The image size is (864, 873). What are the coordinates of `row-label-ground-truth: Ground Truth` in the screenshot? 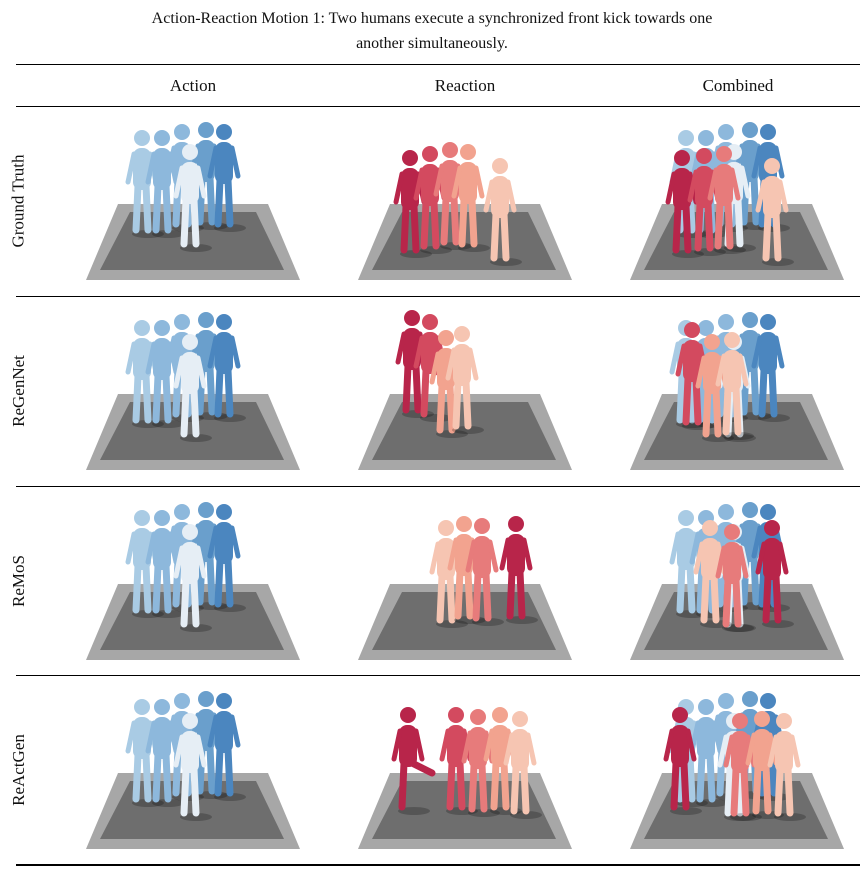 It's located at (18, 201).